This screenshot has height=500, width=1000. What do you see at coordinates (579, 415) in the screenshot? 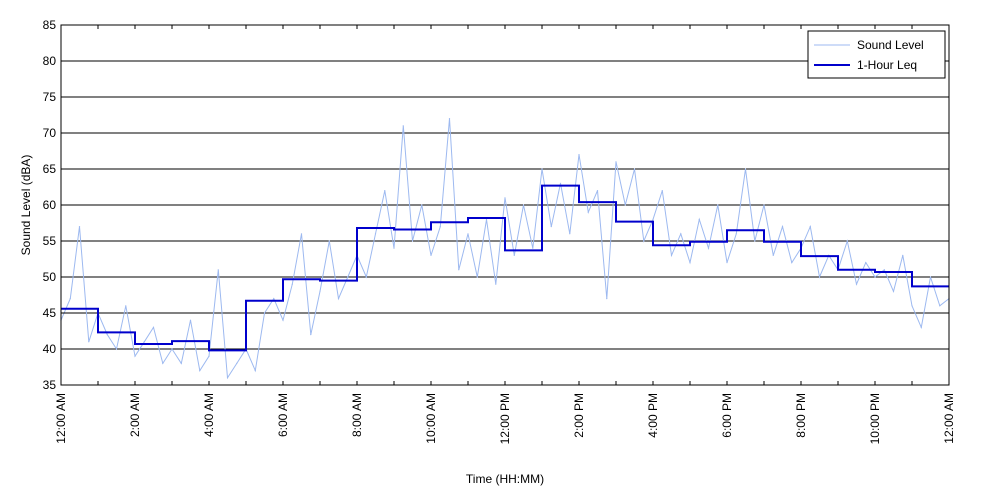
I see `x-tick-label: 2:00 PM` at bounding box center [579, 415].